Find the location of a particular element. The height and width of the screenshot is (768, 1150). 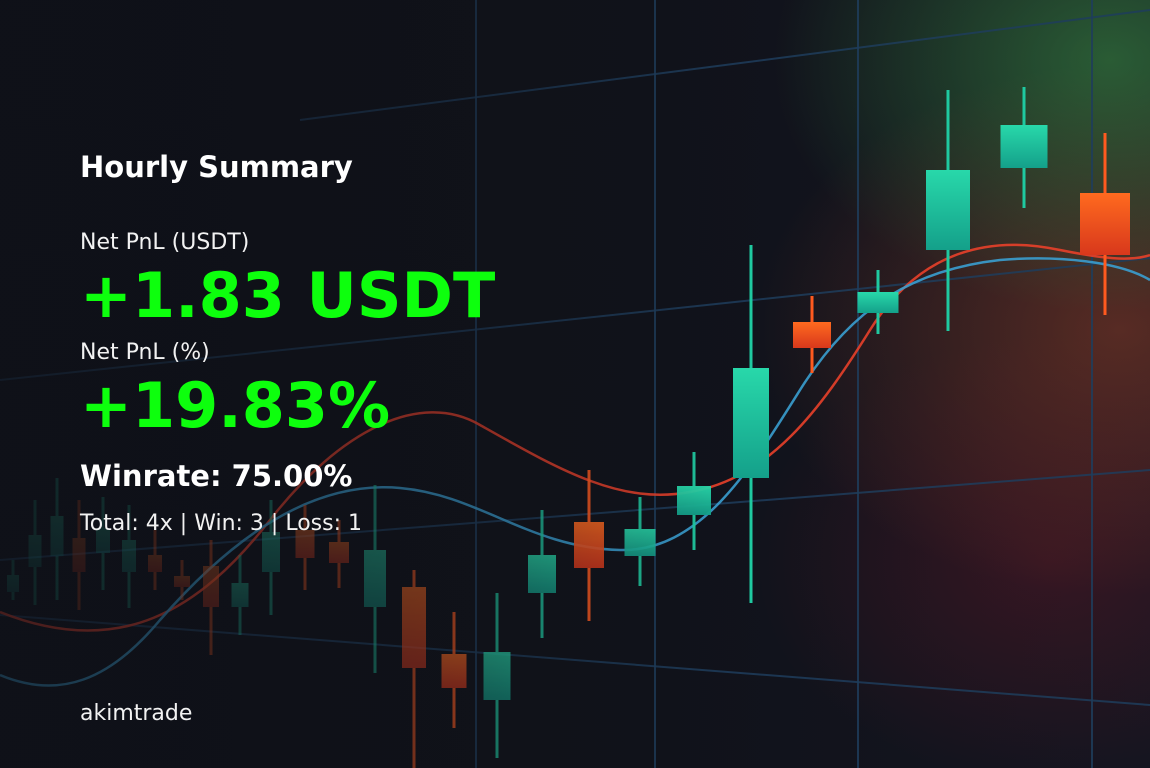

trade-stats-line: Total: 4x | Win: 3 | Loss: 1 is located at coordinates (221, 523).